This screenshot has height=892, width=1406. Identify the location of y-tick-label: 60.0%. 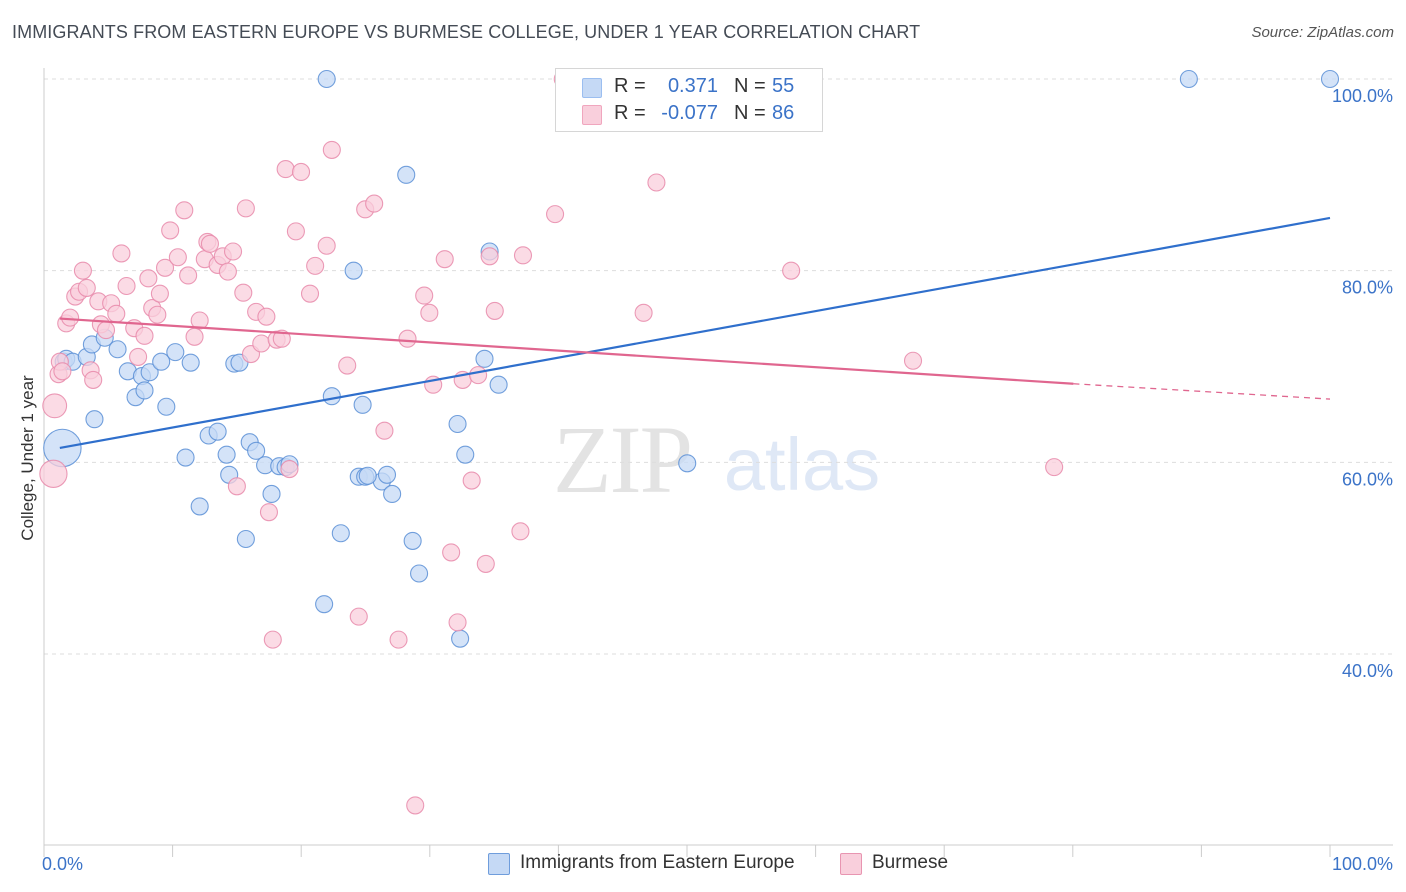
(1367, 479).